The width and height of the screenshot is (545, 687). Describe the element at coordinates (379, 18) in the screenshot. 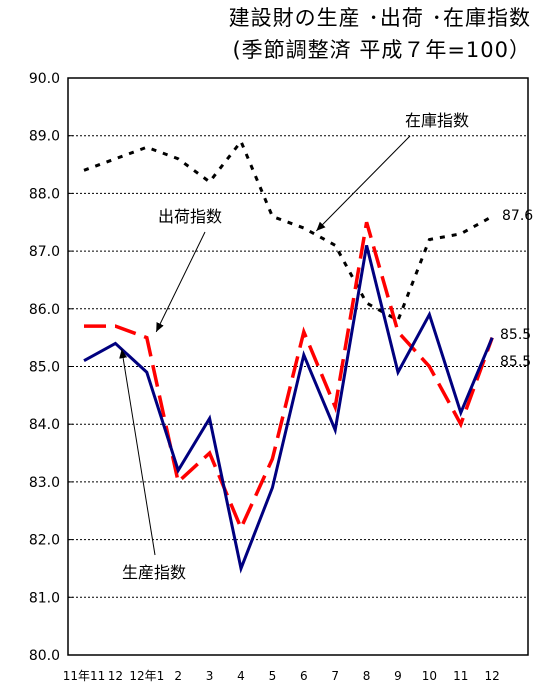

I see `chart-title-line-1: 建設財の生産 ･出荷 ･在庫指数` at that location.